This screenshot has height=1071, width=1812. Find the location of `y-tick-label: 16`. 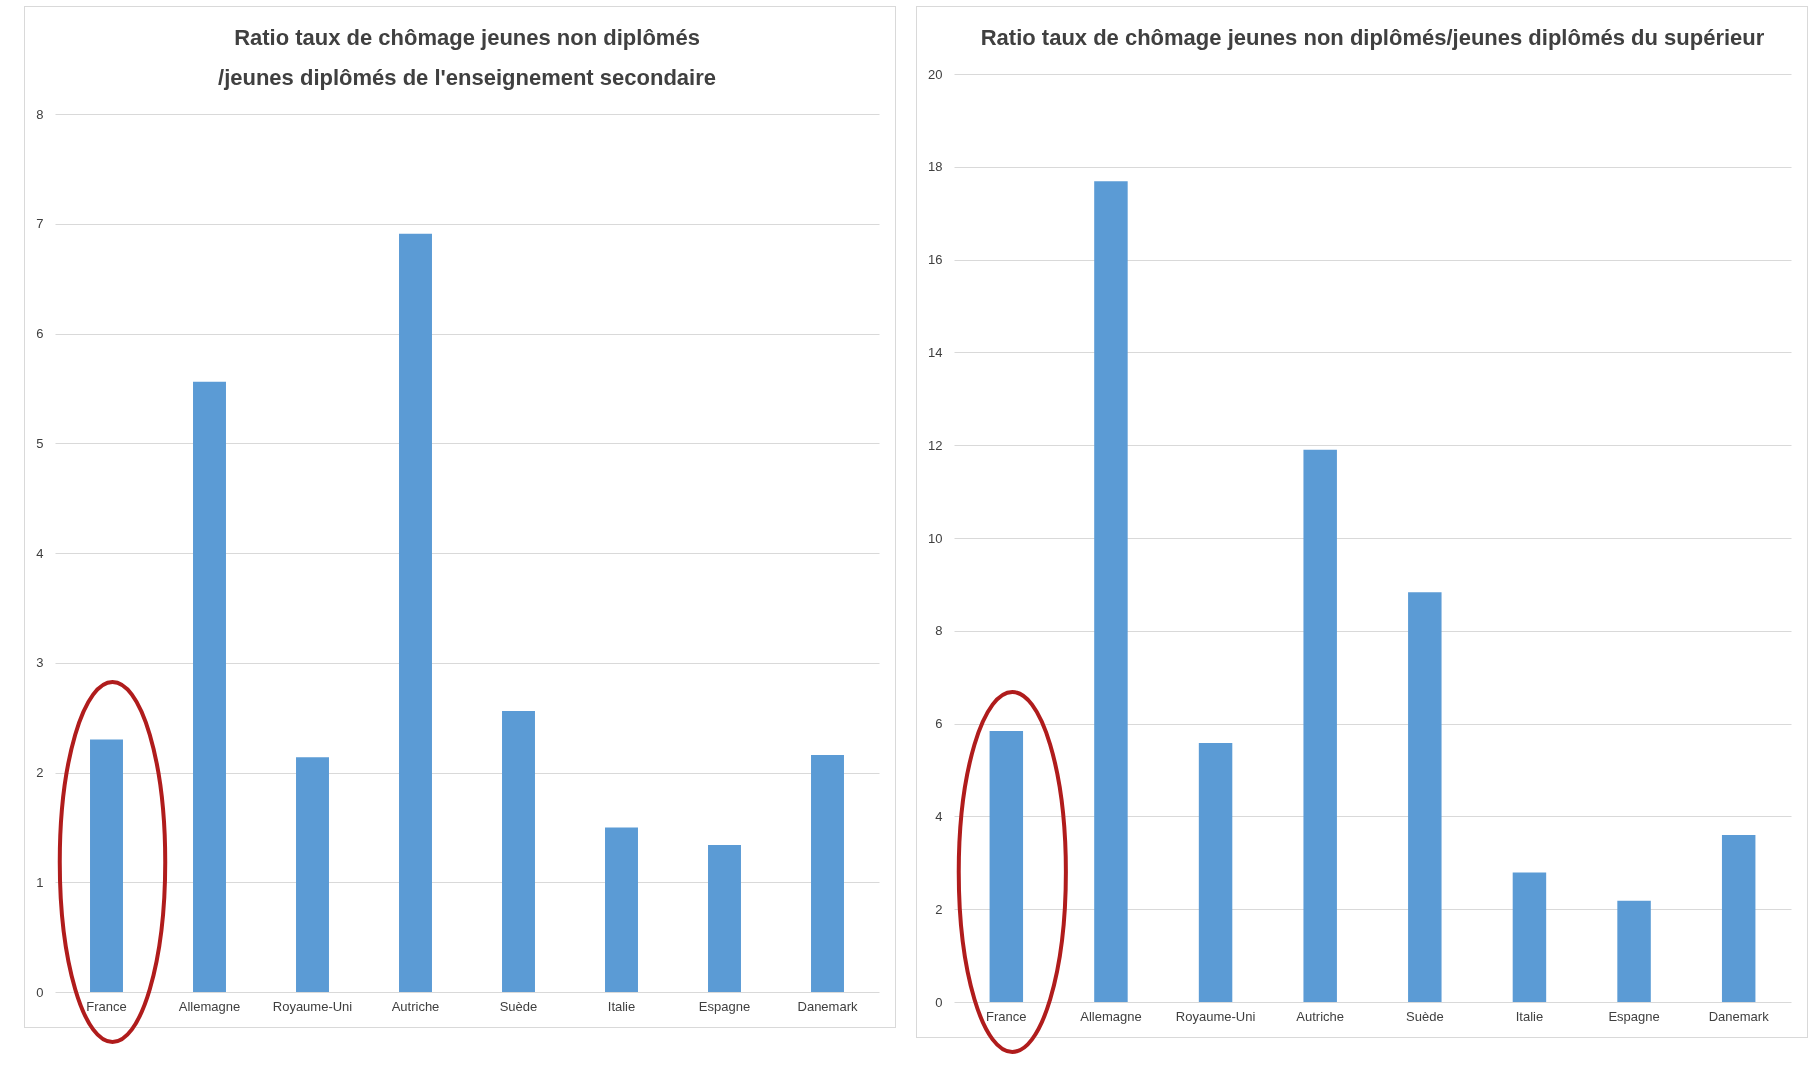

y-tick-label: 16 is located at coordinates (935, 260).